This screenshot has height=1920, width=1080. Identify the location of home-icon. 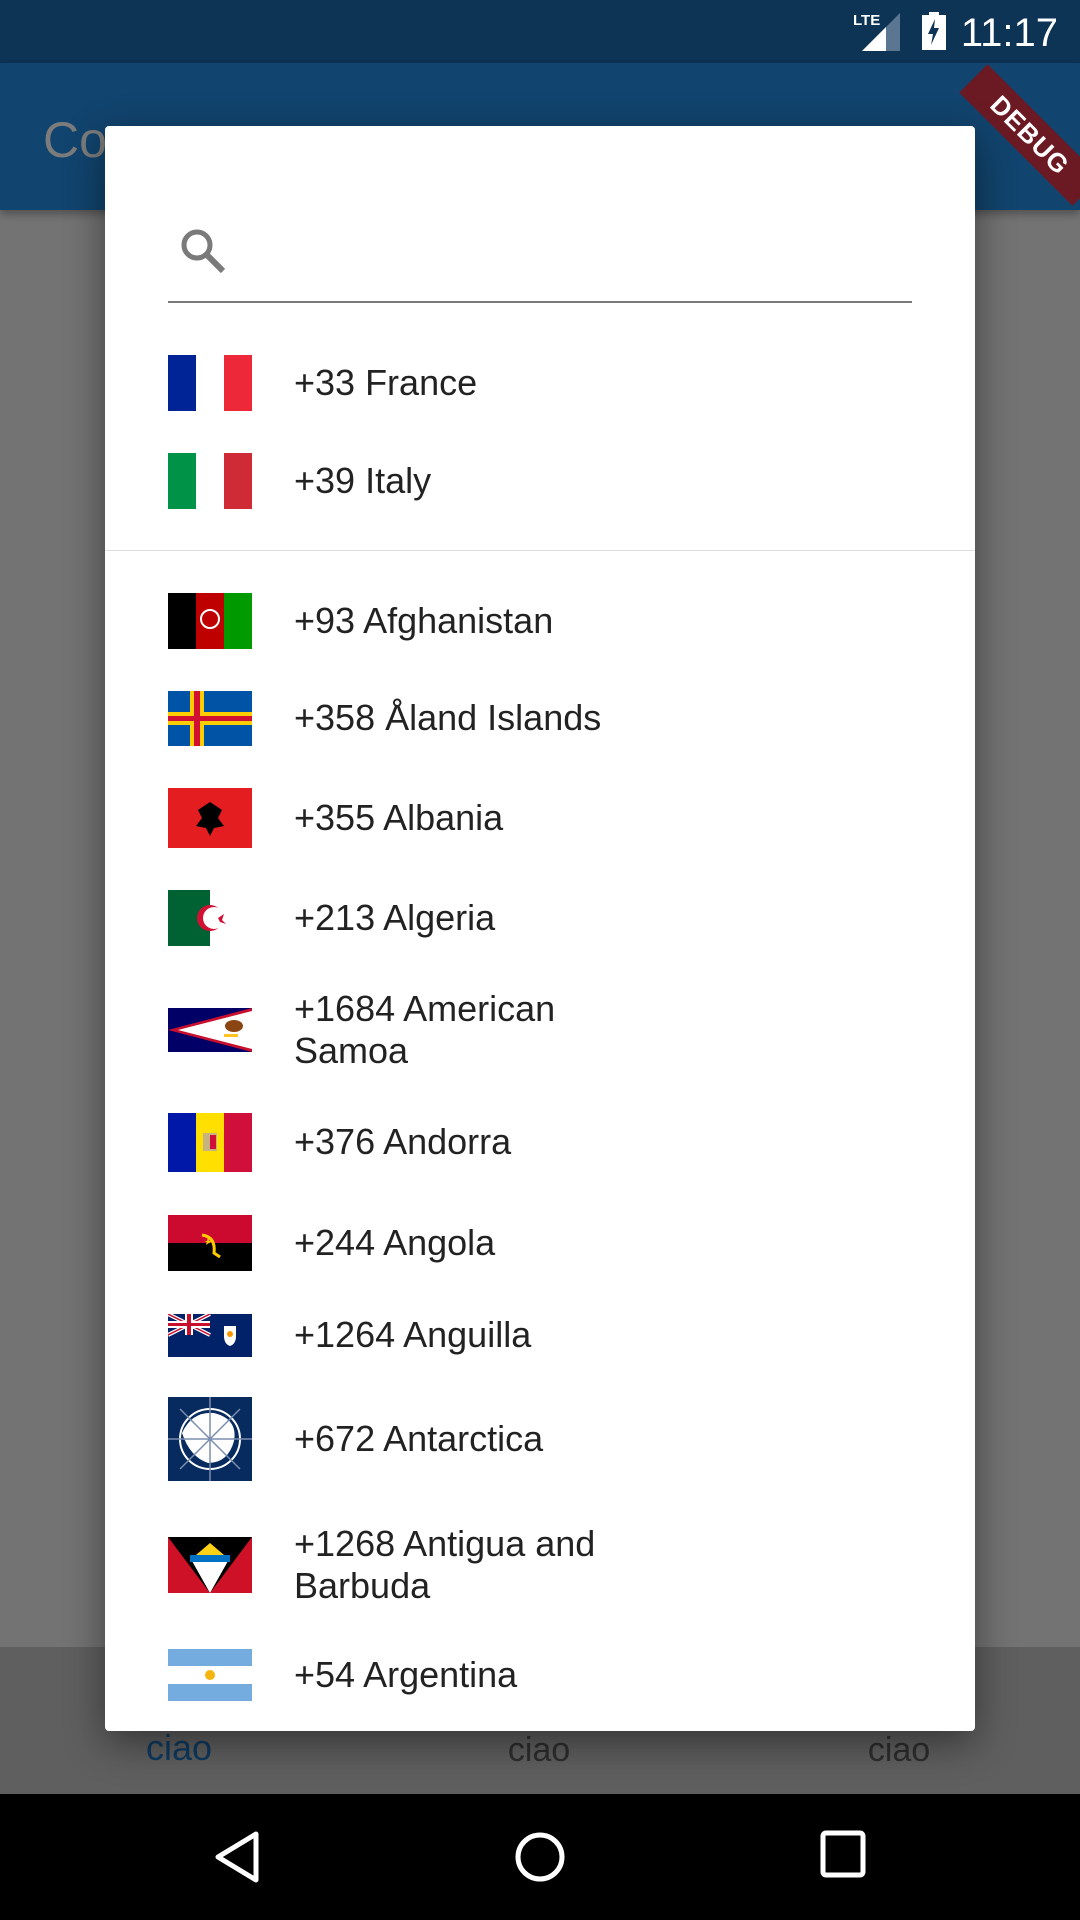
(540, 1857).